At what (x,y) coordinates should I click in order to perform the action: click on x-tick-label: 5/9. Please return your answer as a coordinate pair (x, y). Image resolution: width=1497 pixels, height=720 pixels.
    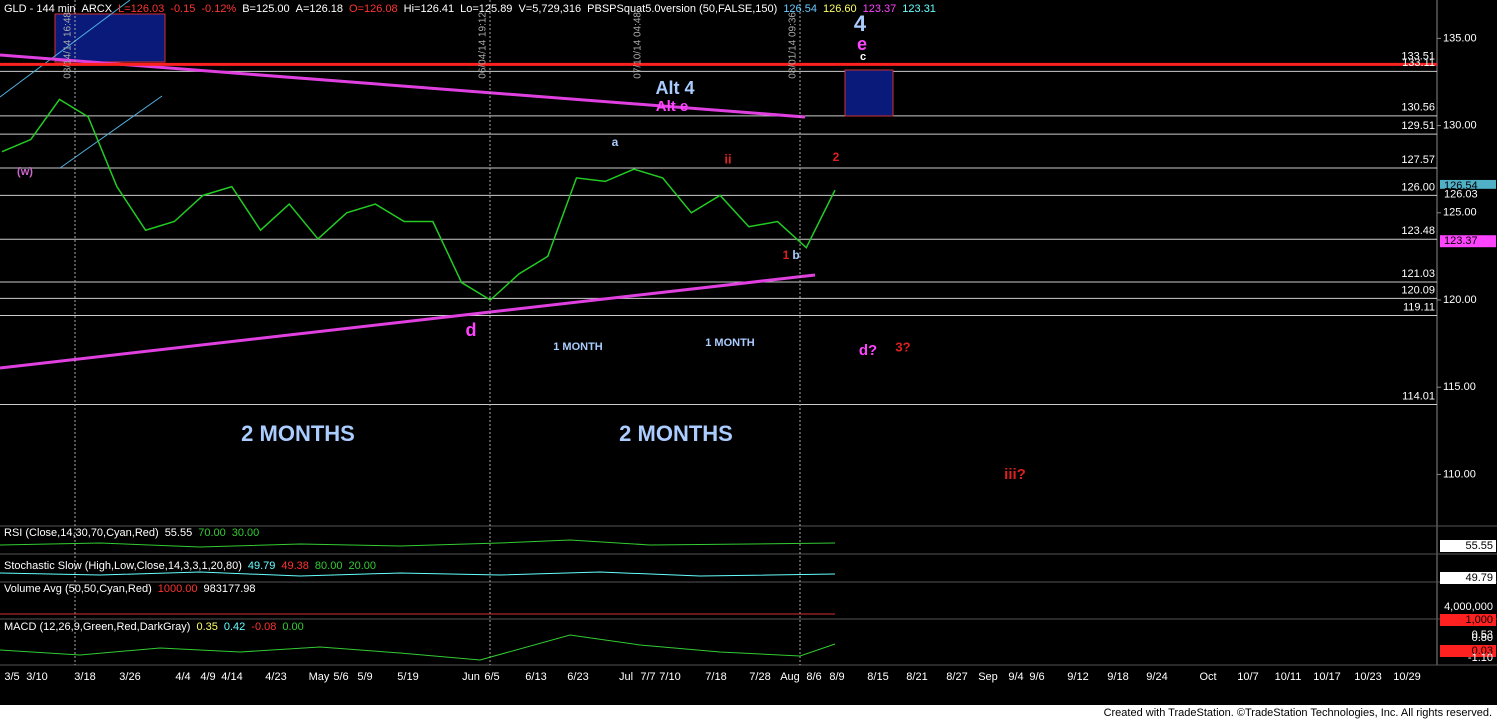
    Looking at the image, I should click on (364, 677).